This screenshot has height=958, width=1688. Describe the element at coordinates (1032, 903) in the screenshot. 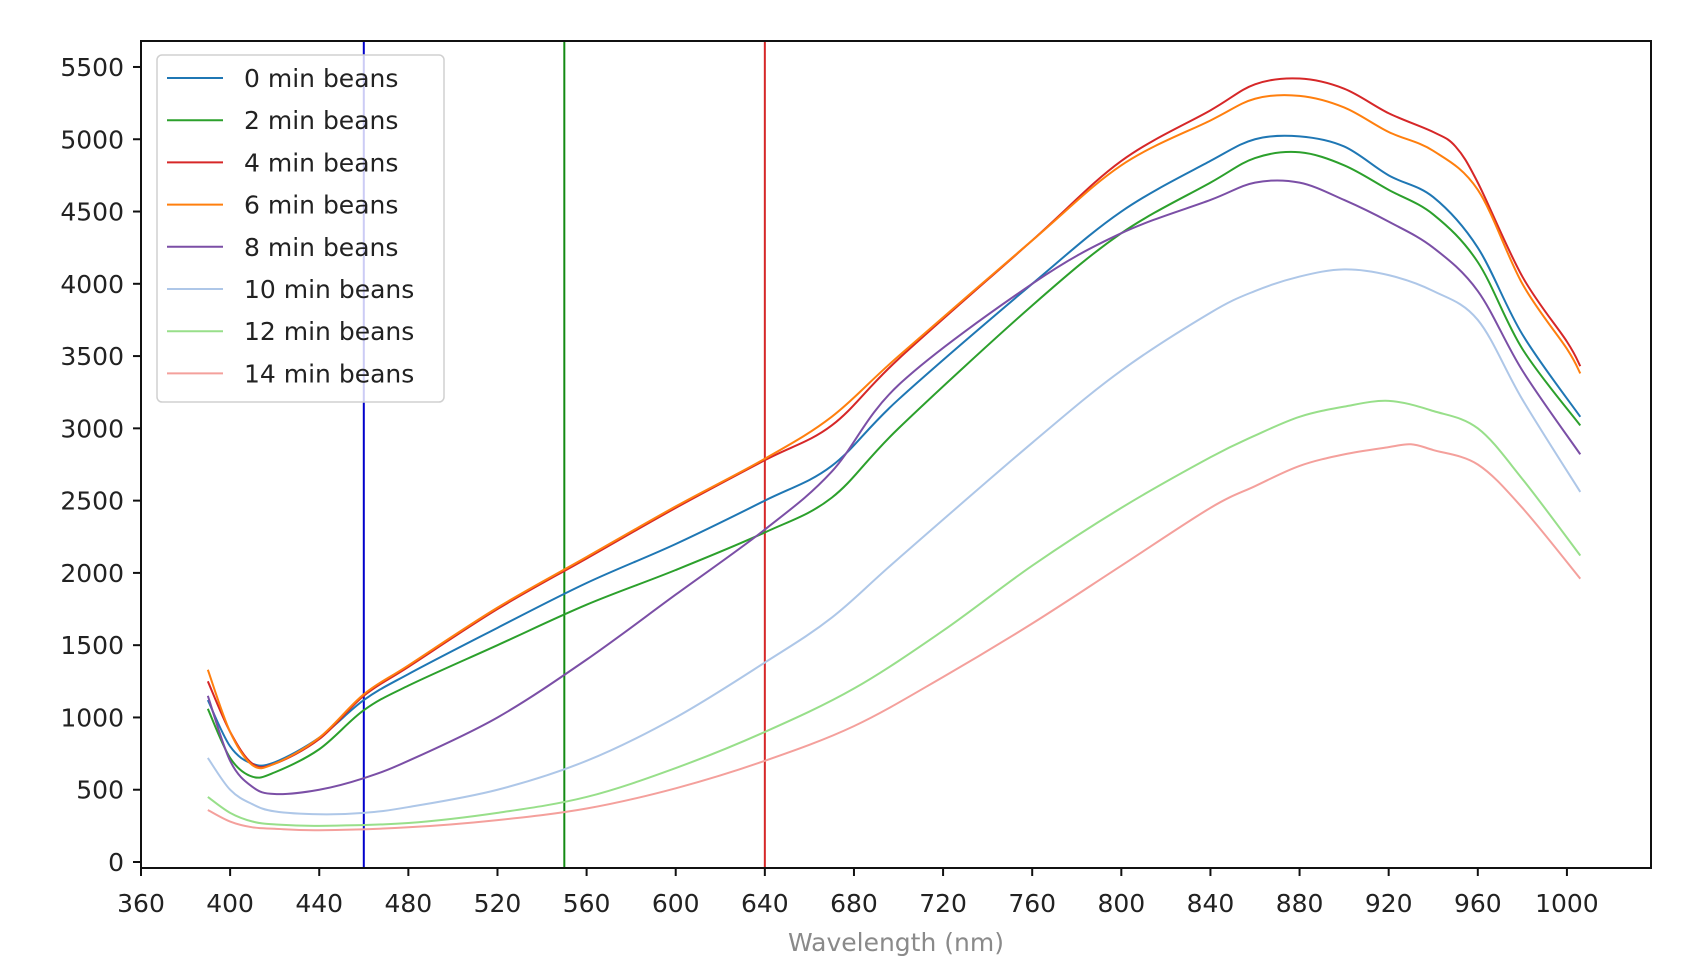

I see `x-tick-label: 760` at that location.